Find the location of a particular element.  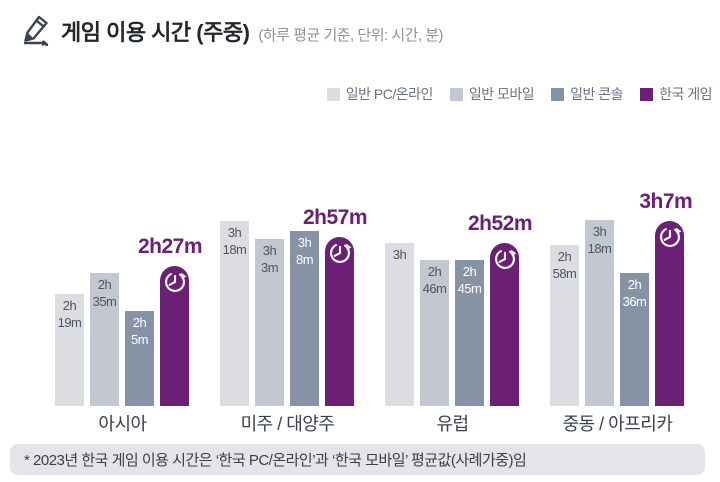

category-label-2: 미주 / 대양주 is located at coordinates (287, 424).